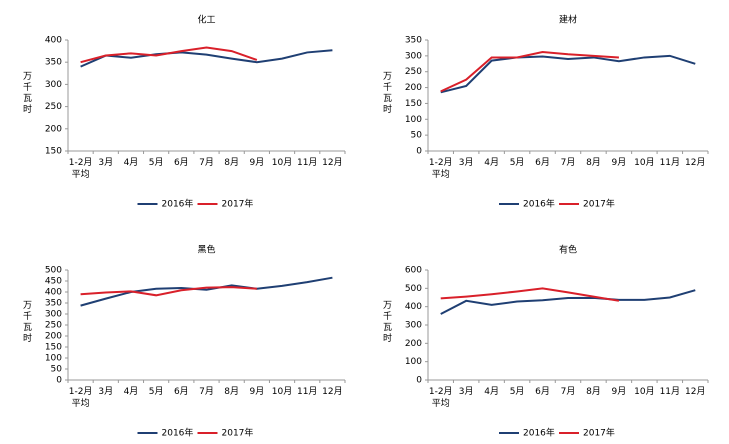 This screenshot has height=444, width=729. I want to click on chart-title: 建材, so click(568, 20).